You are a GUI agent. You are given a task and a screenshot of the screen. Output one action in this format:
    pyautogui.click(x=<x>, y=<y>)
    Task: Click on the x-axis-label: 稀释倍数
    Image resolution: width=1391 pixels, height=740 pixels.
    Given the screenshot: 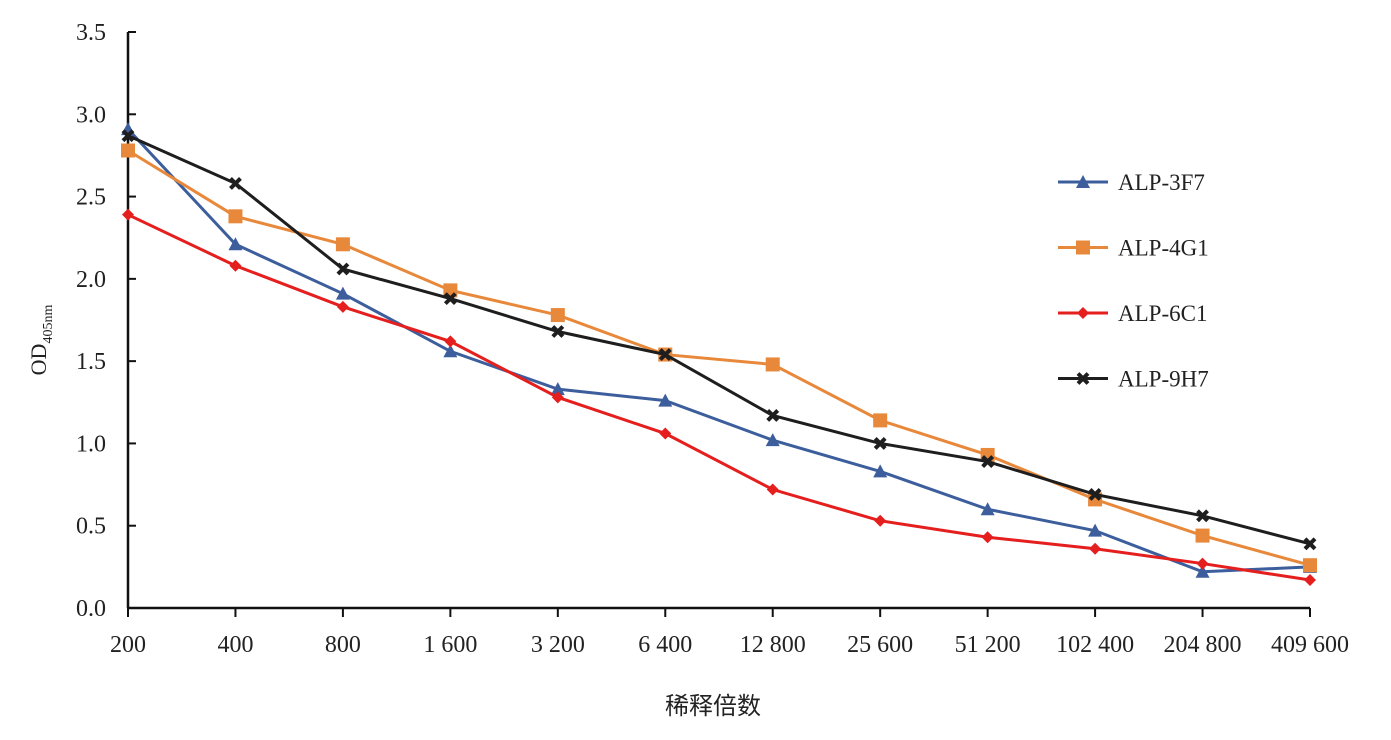 What is the action you would take?
    pyautogui.click(x=713, y=706)
    